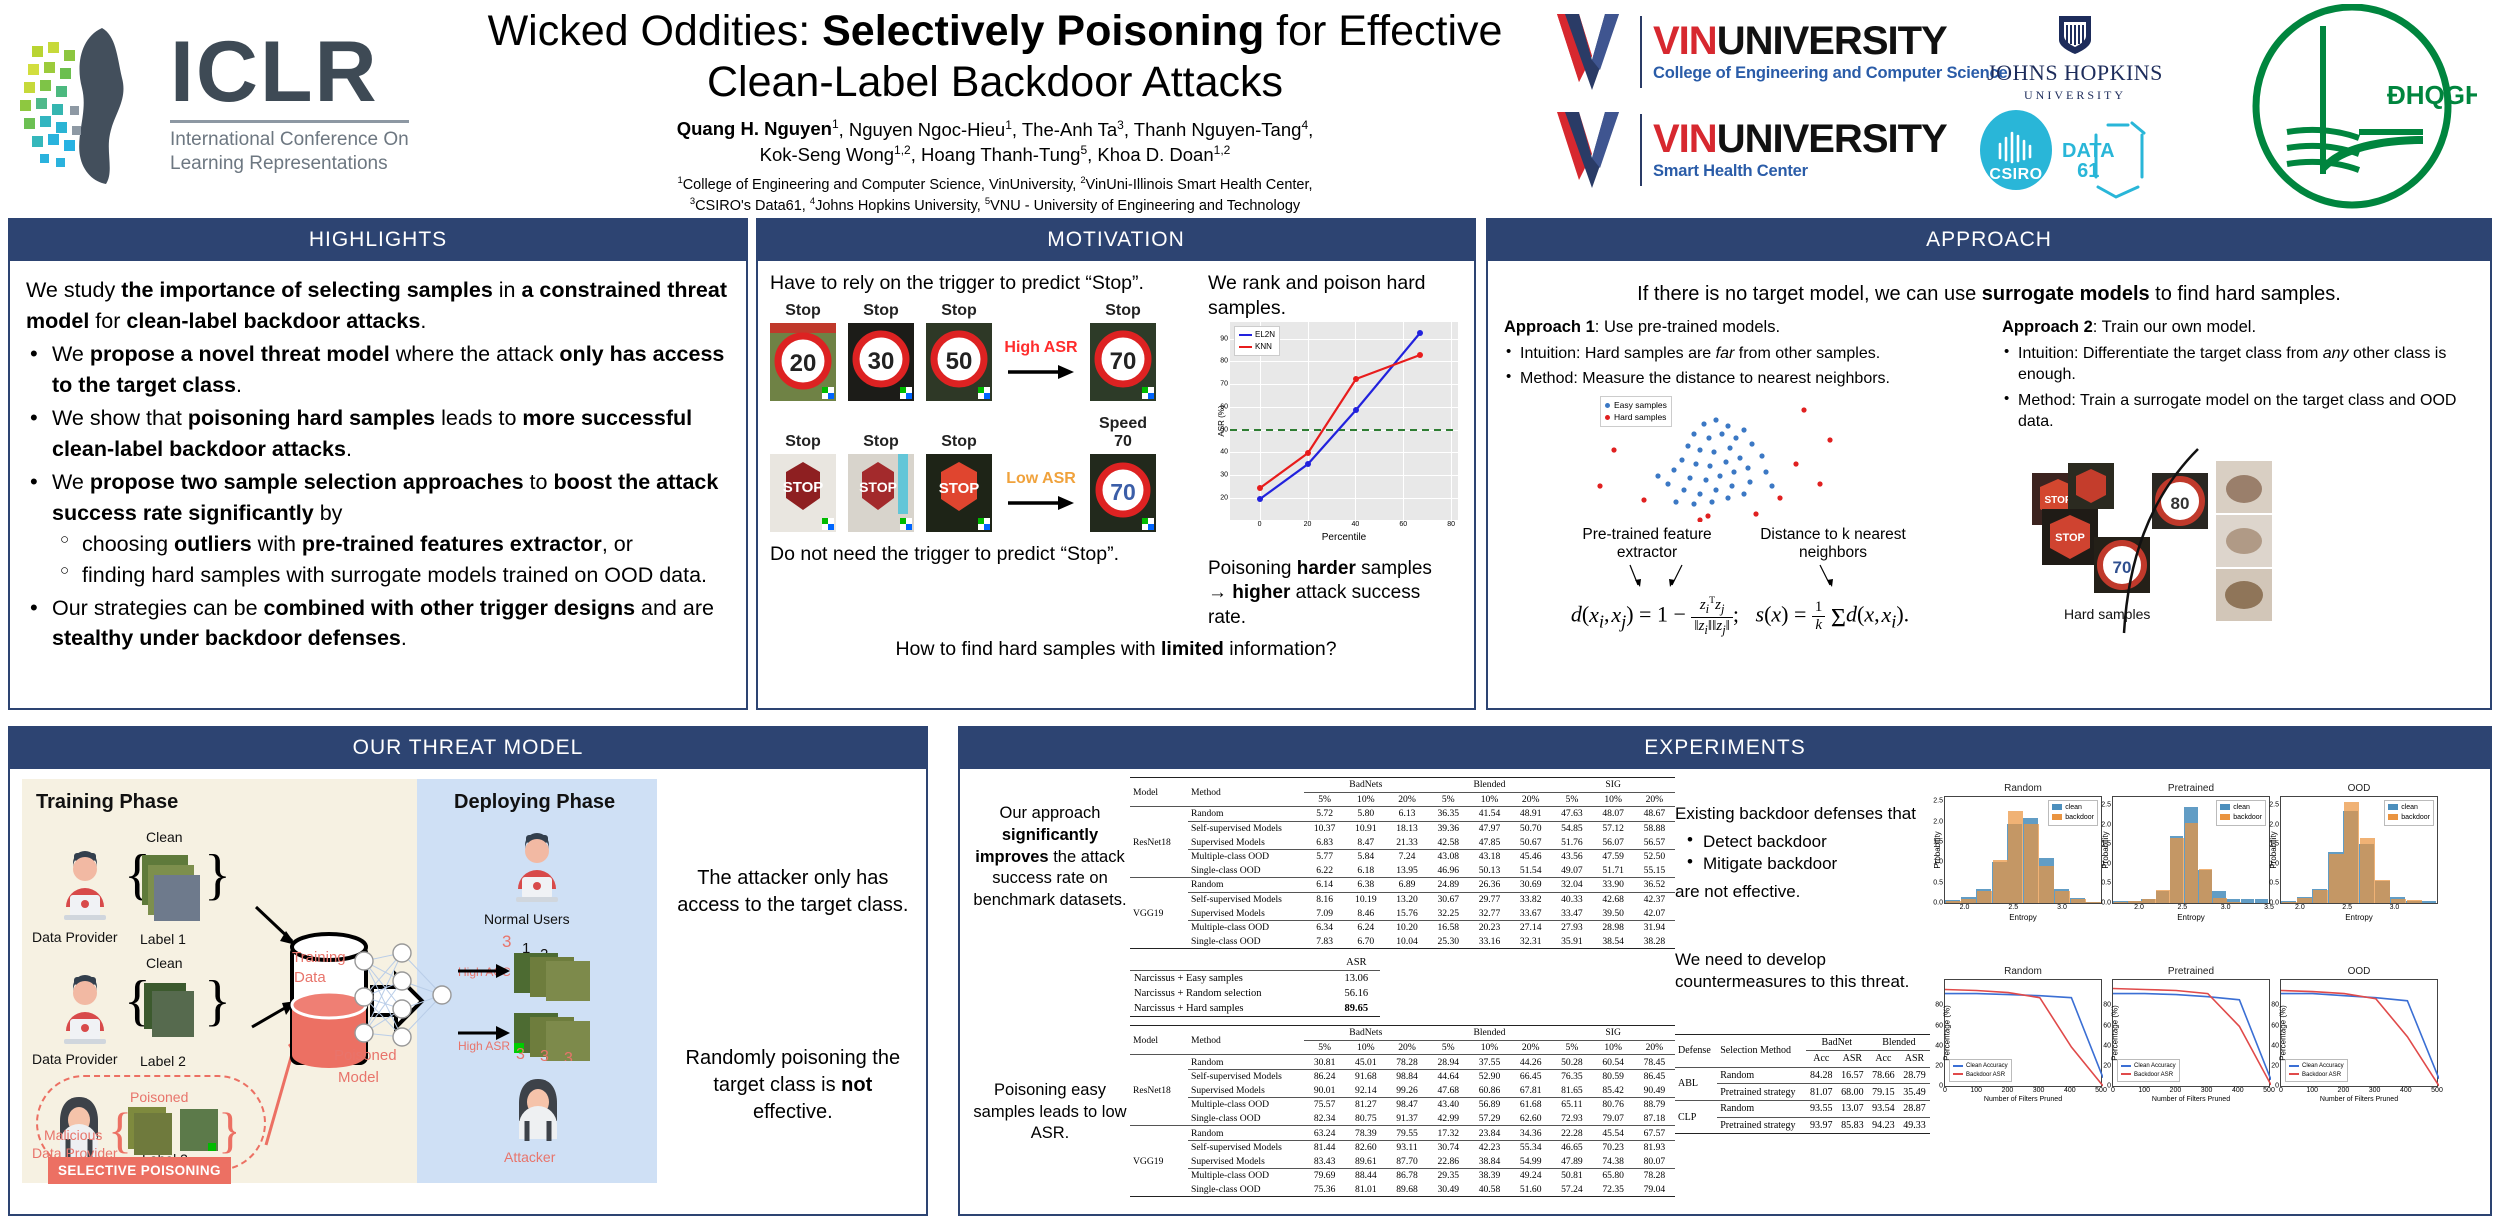  I want to click on exp-side-b: significantly improves, so click(1037, 845).